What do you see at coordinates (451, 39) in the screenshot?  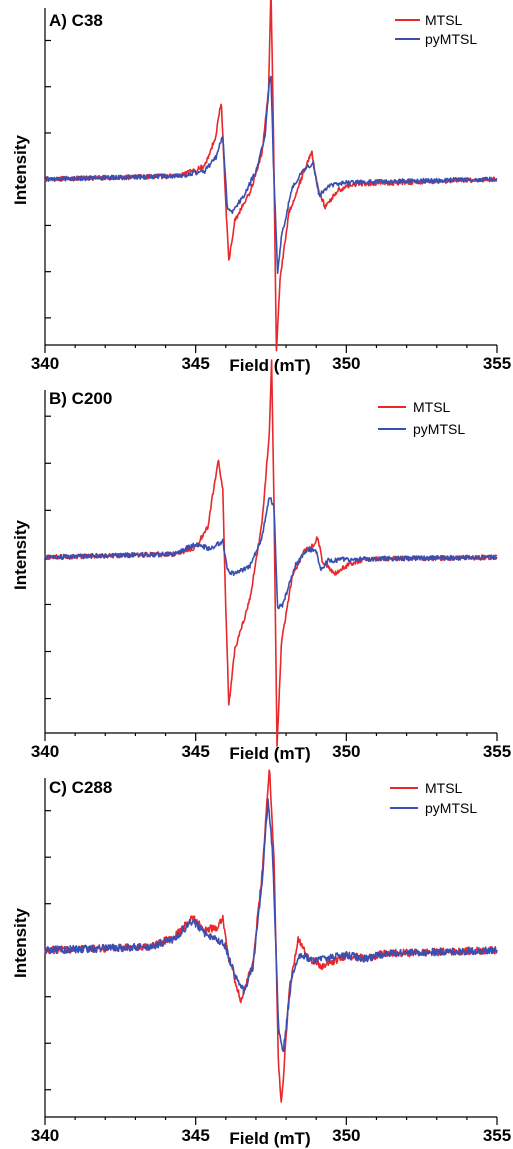 I see `panel-a-legend-pymtsl-label: pyMTSL` at bounding box center [451, 39].